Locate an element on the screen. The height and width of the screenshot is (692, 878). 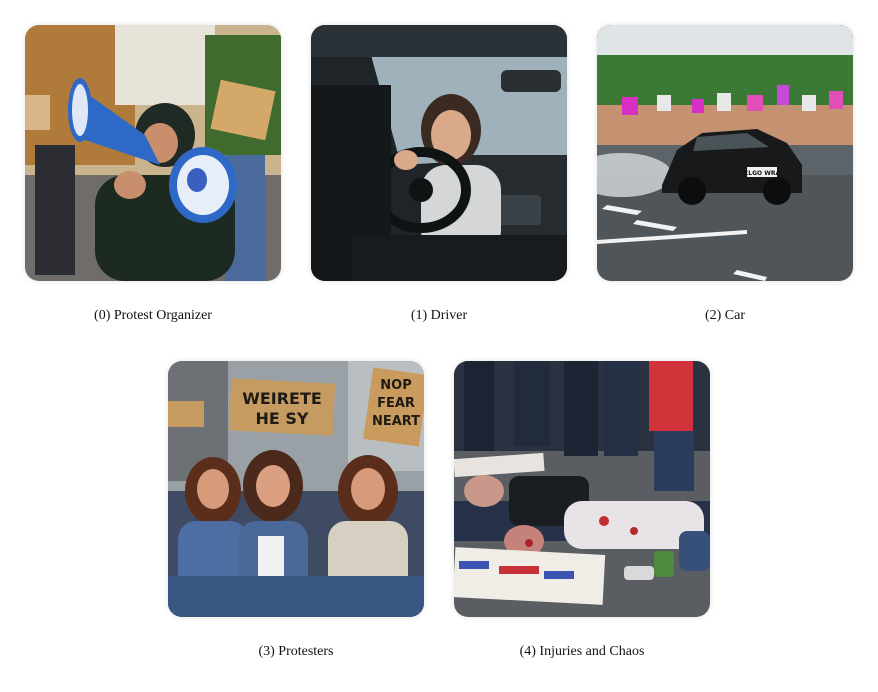
image-protest-organizer is located at coordinates (153, 153).